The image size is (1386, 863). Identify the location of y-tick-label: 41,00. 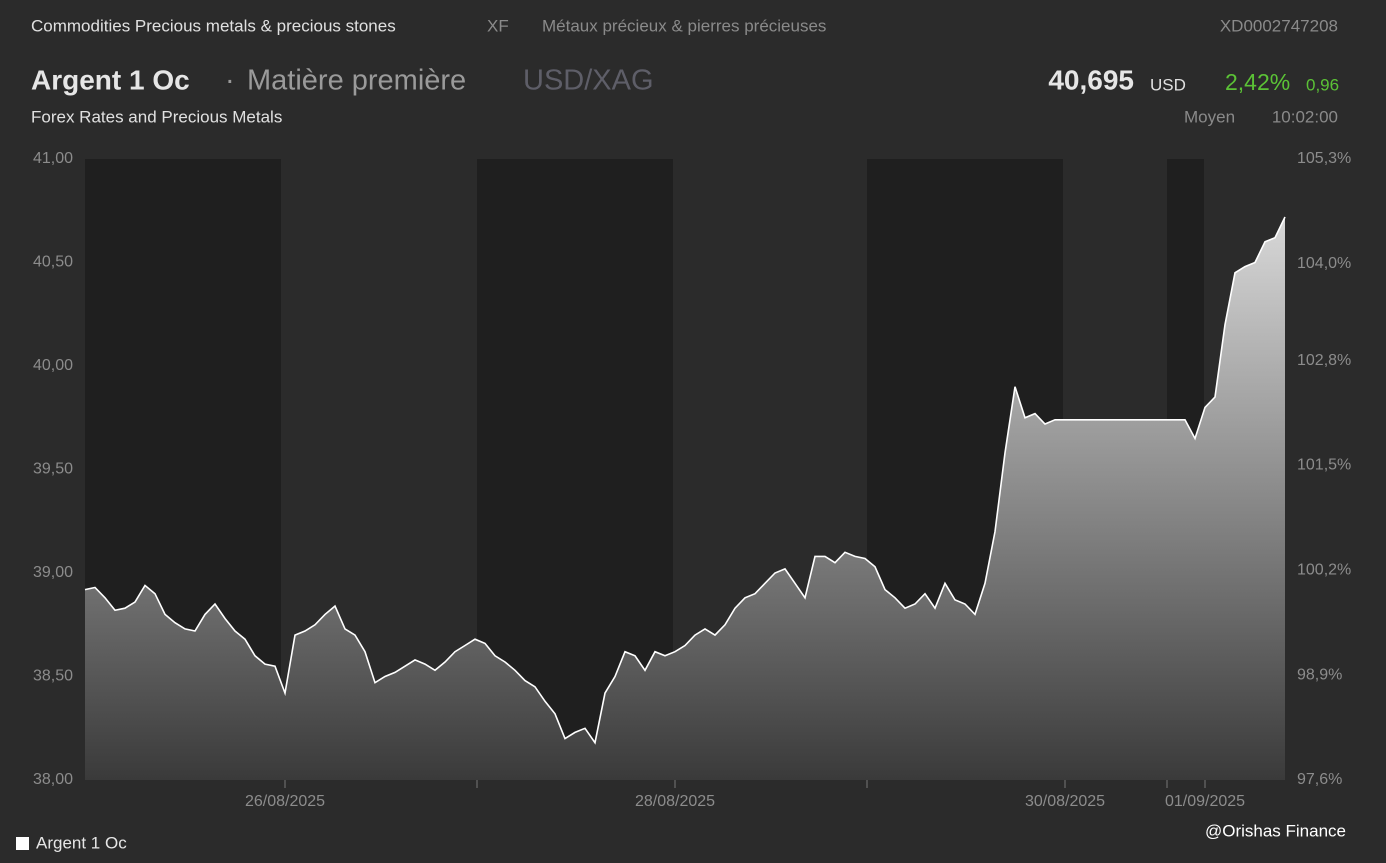
(53, 158).